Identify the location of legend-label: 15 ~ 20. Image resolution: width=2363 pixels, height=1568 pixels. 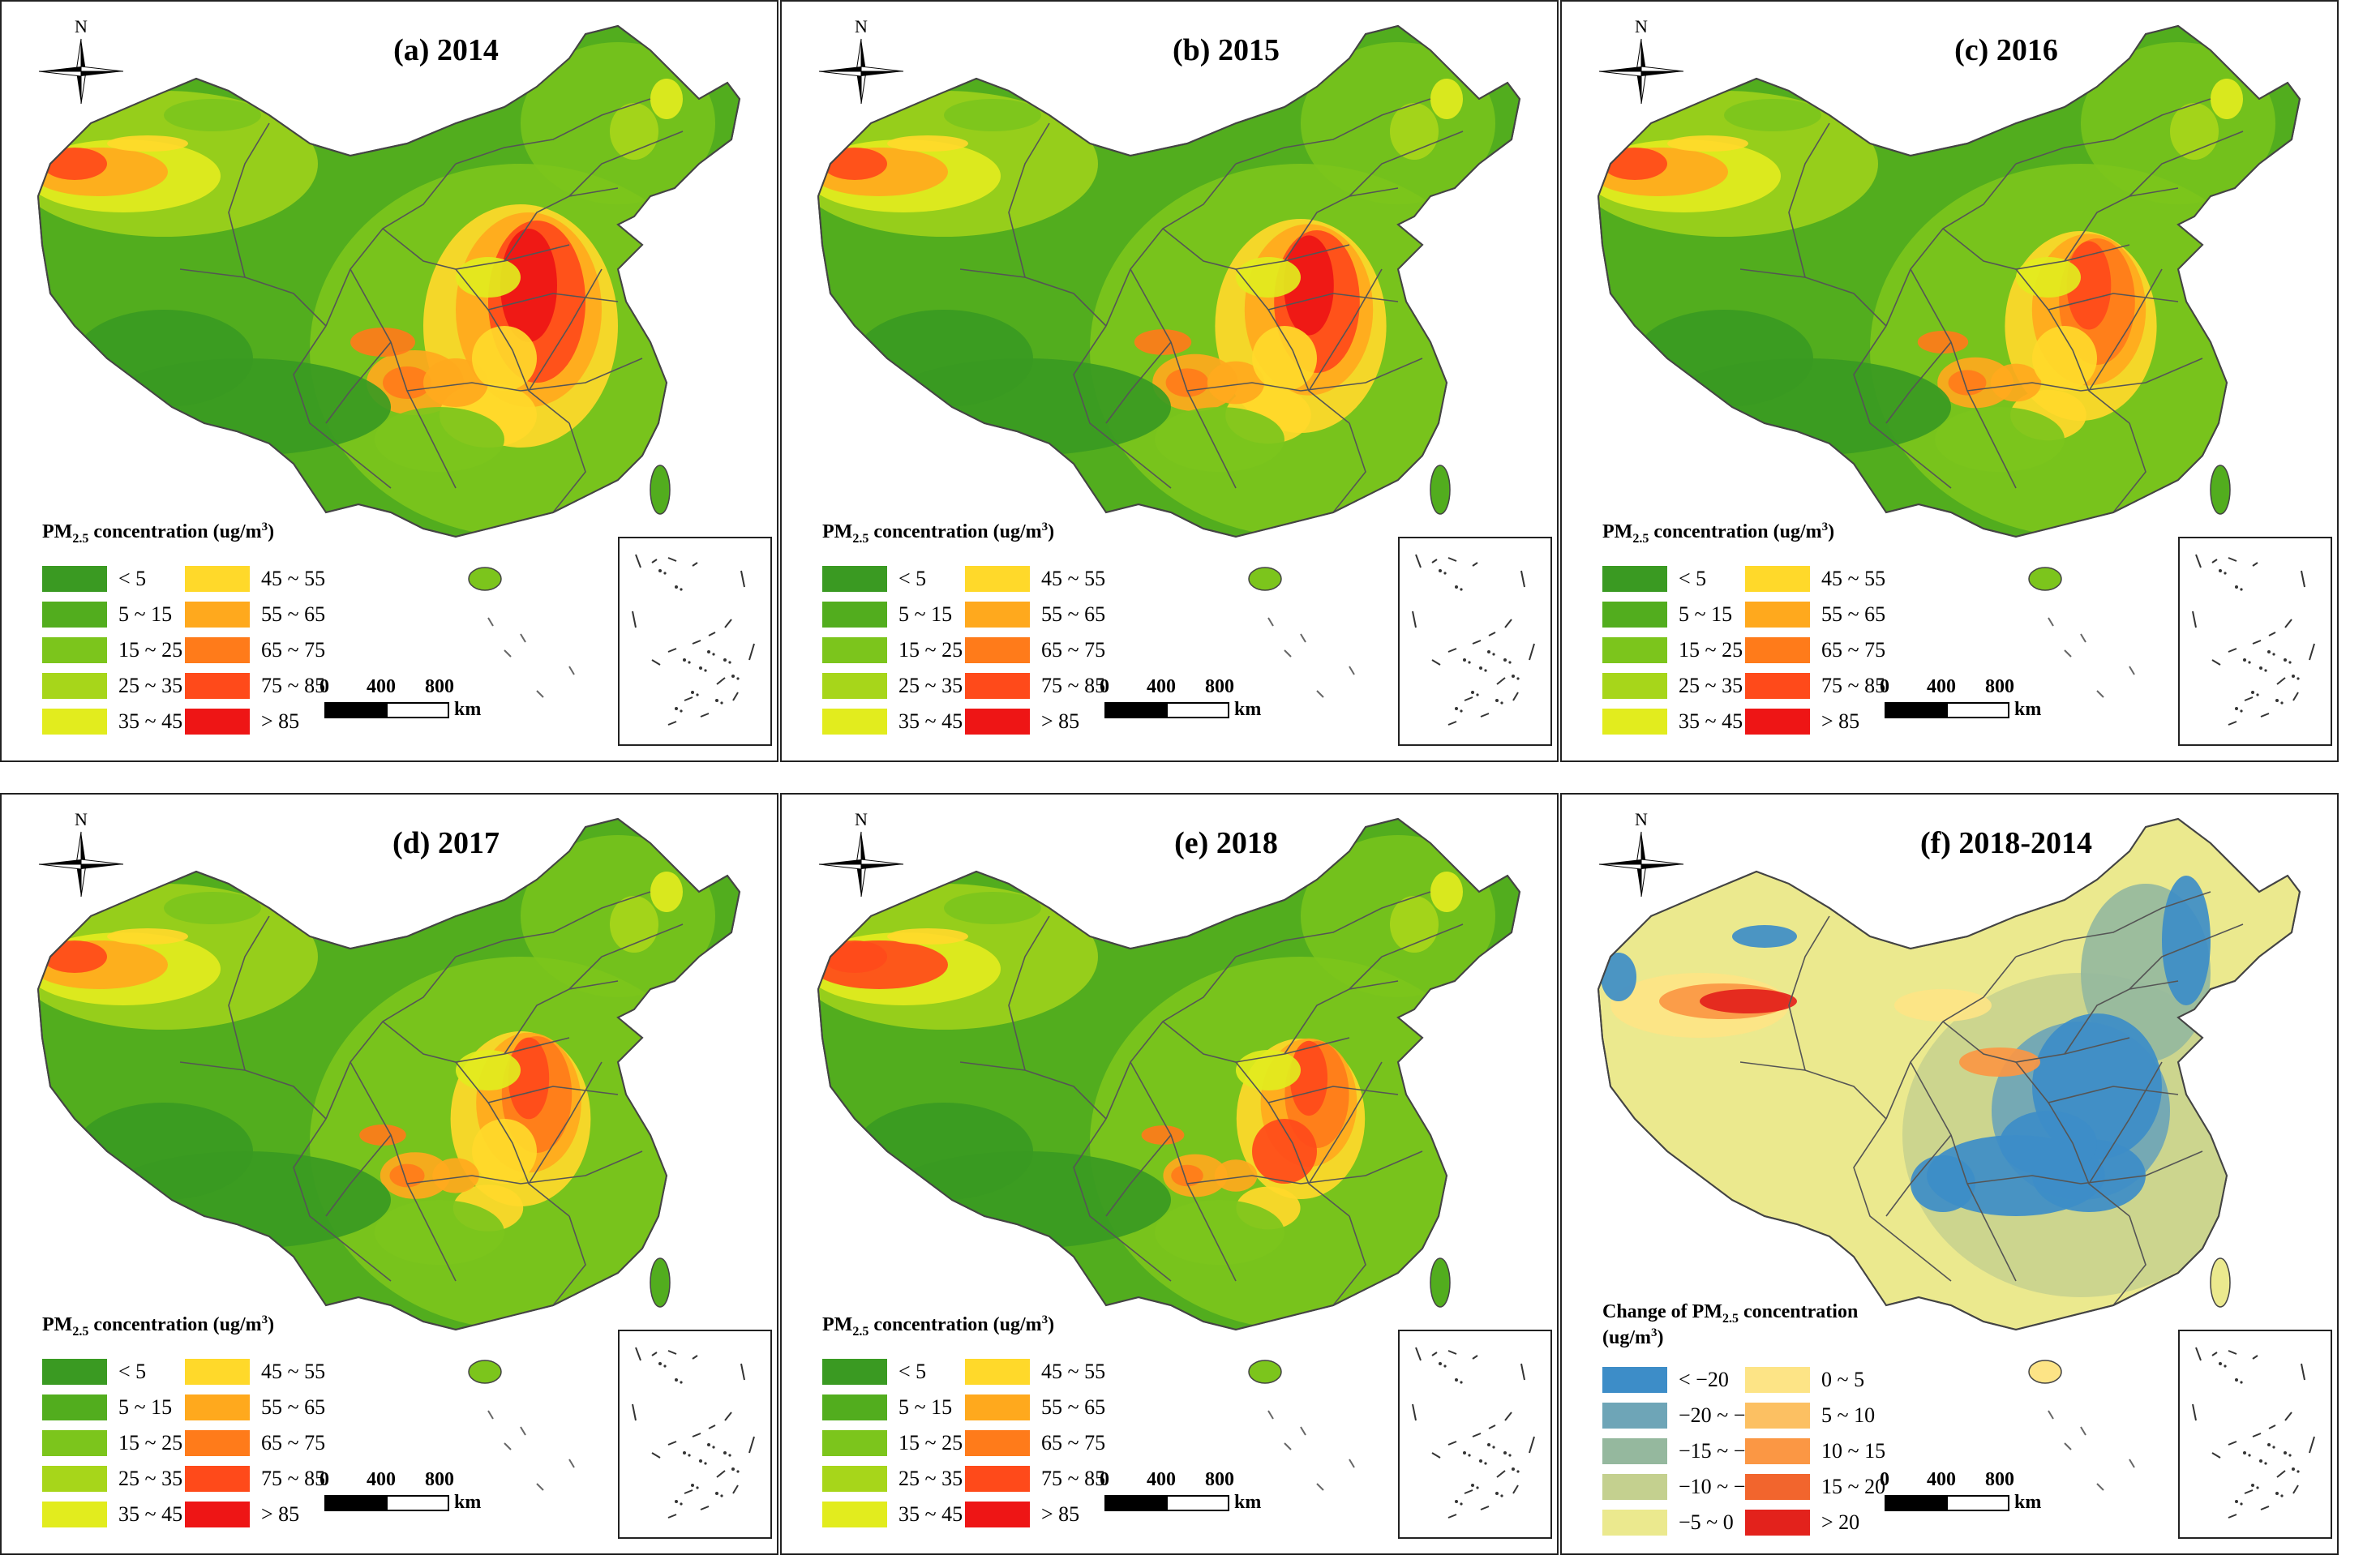
(1854, 1486).